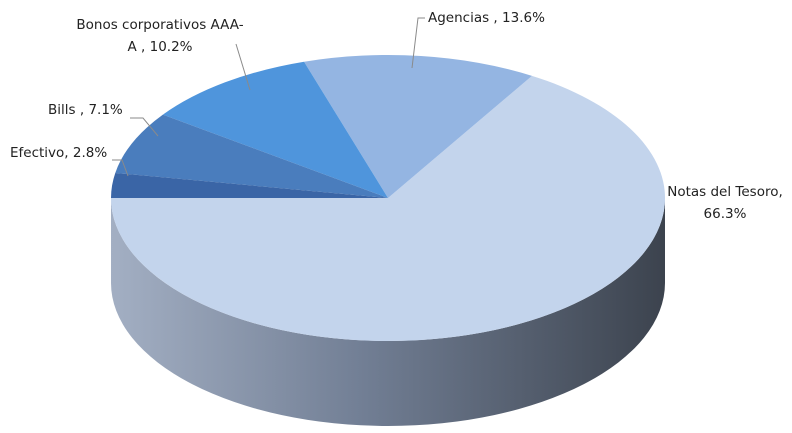 The height and width of the screenshot is (433, 792). Describe the element at coordinates (85, 110) in the screenshot. I see `slice-label: Bills , 7.1%` at that location.